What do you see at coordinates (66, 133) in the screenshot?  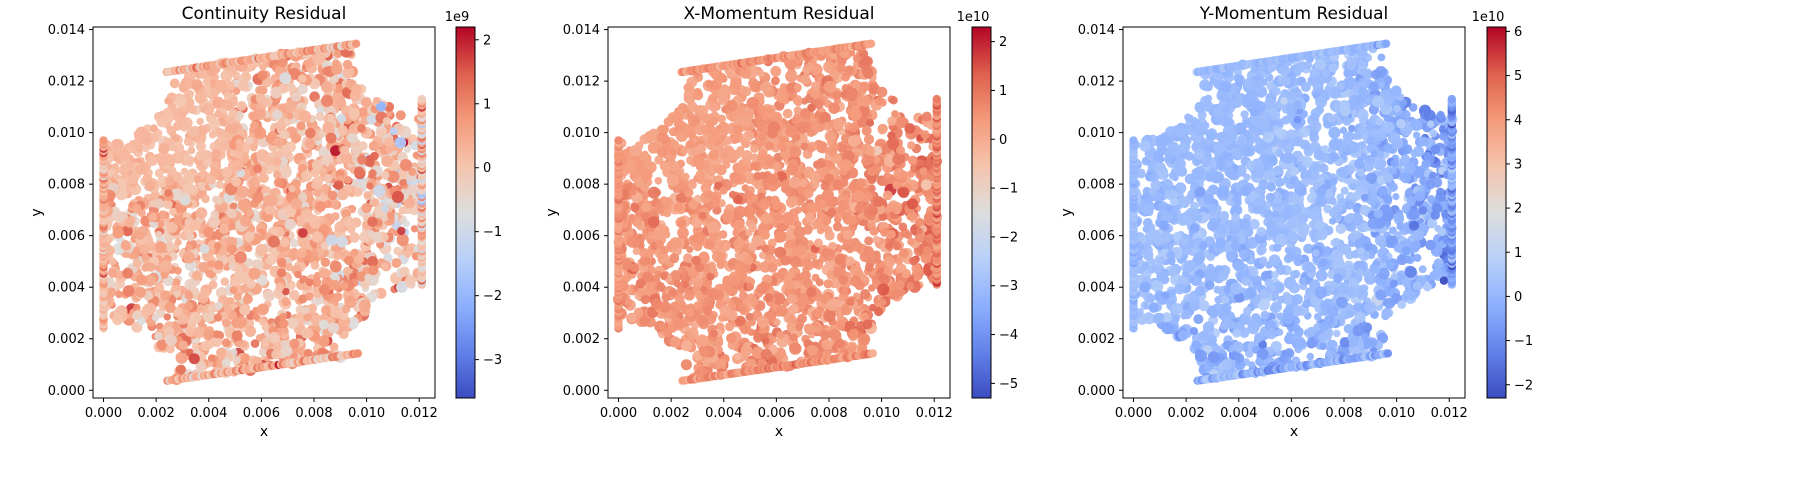 I see `y-tick-label: 0.010` at bounding box center [66, 133].